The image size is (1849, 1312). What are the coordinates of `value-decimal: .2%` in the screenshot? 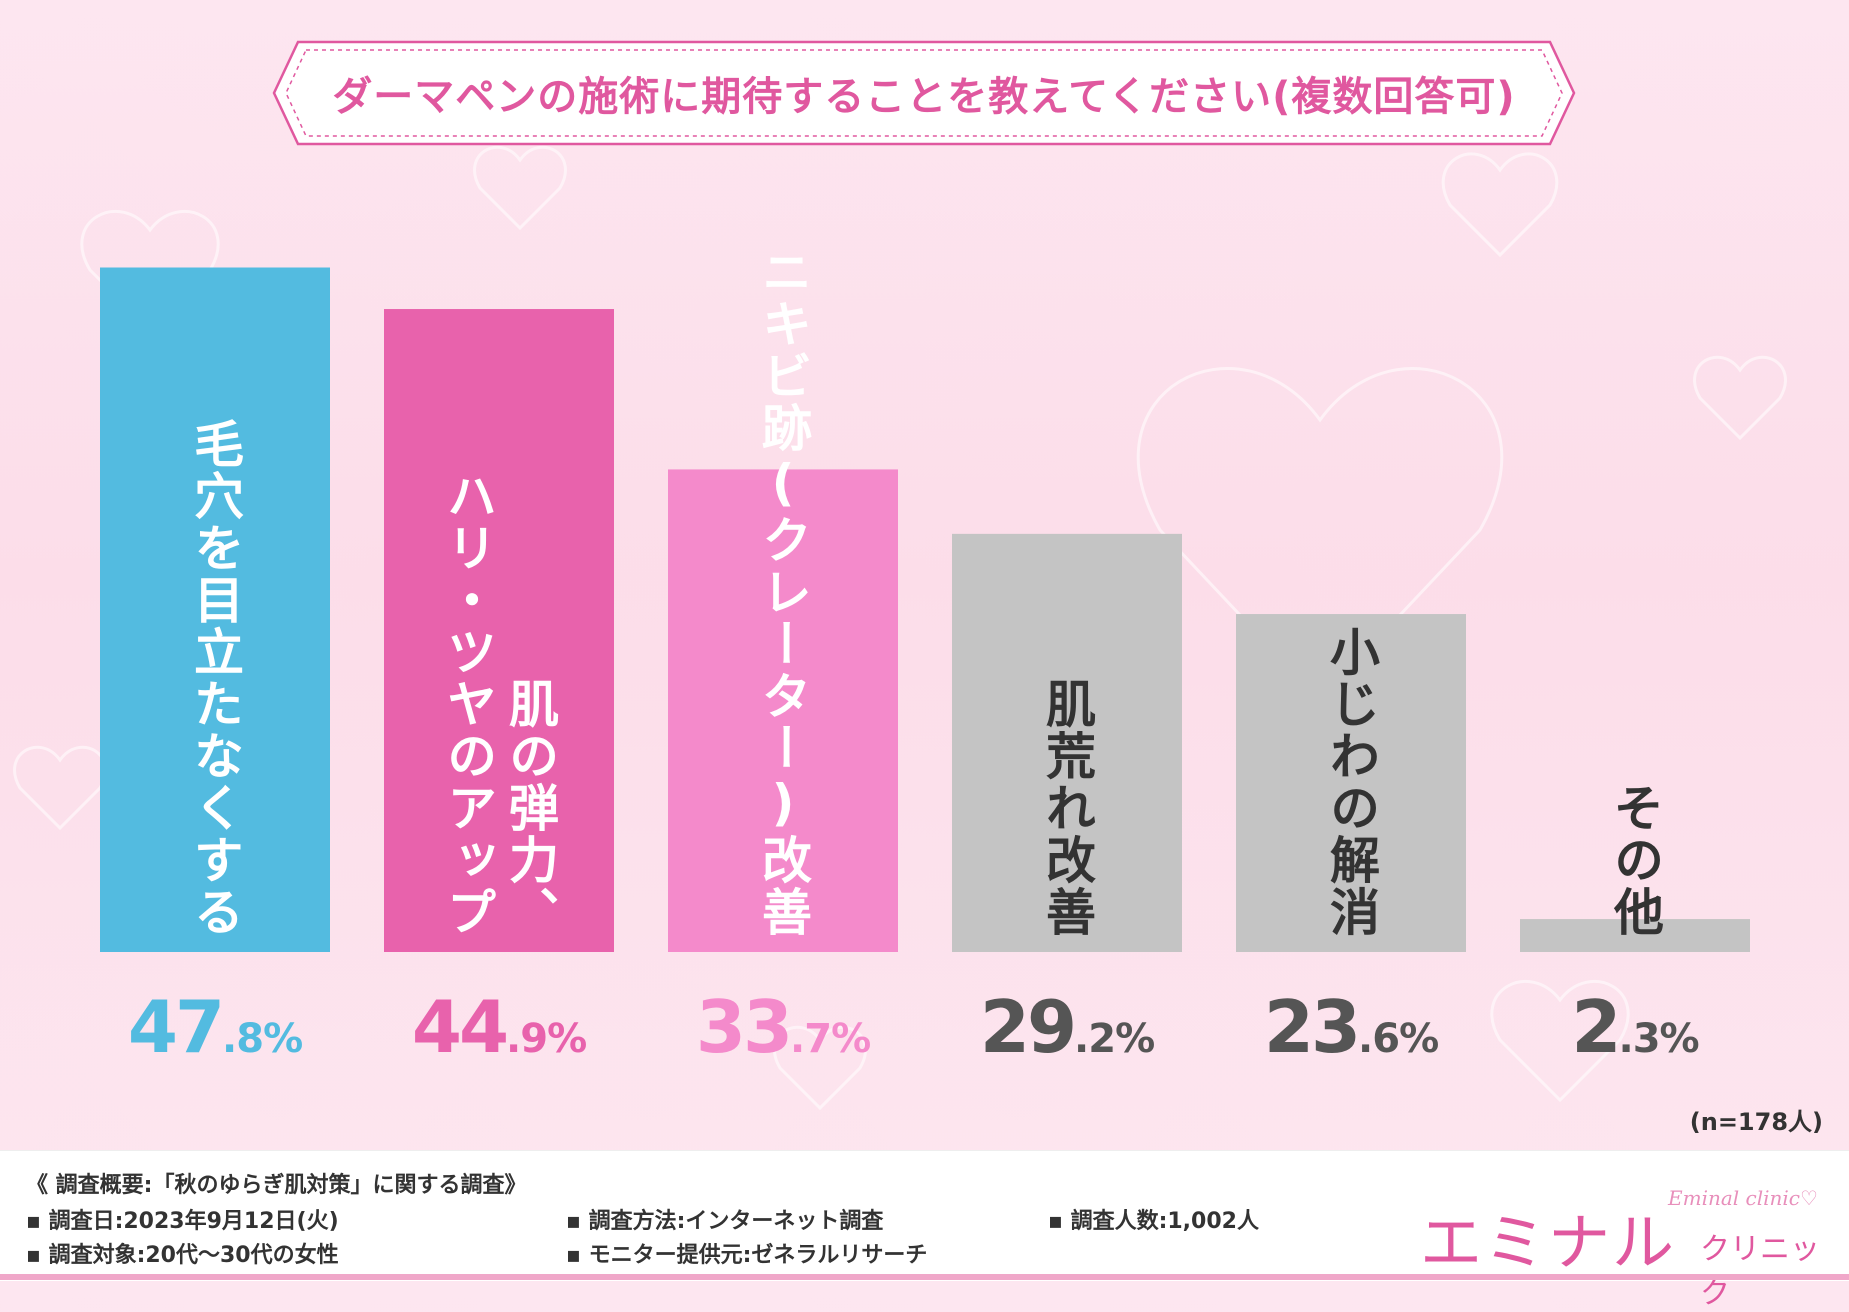 It's located at (1114, 1039).